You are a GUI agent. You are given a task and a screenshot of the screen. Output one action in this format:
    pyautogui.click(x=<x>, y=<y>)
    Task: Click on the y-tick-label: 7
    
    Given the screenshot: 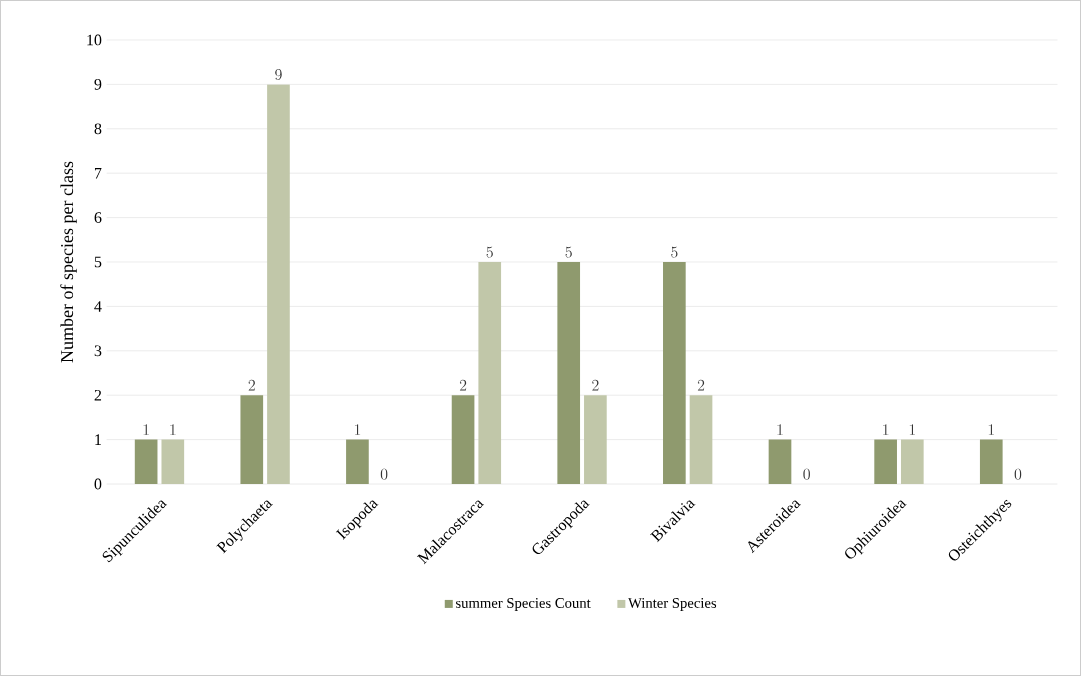 What is the action you would take?
    pyautogui.click(x=98, y=173)
    